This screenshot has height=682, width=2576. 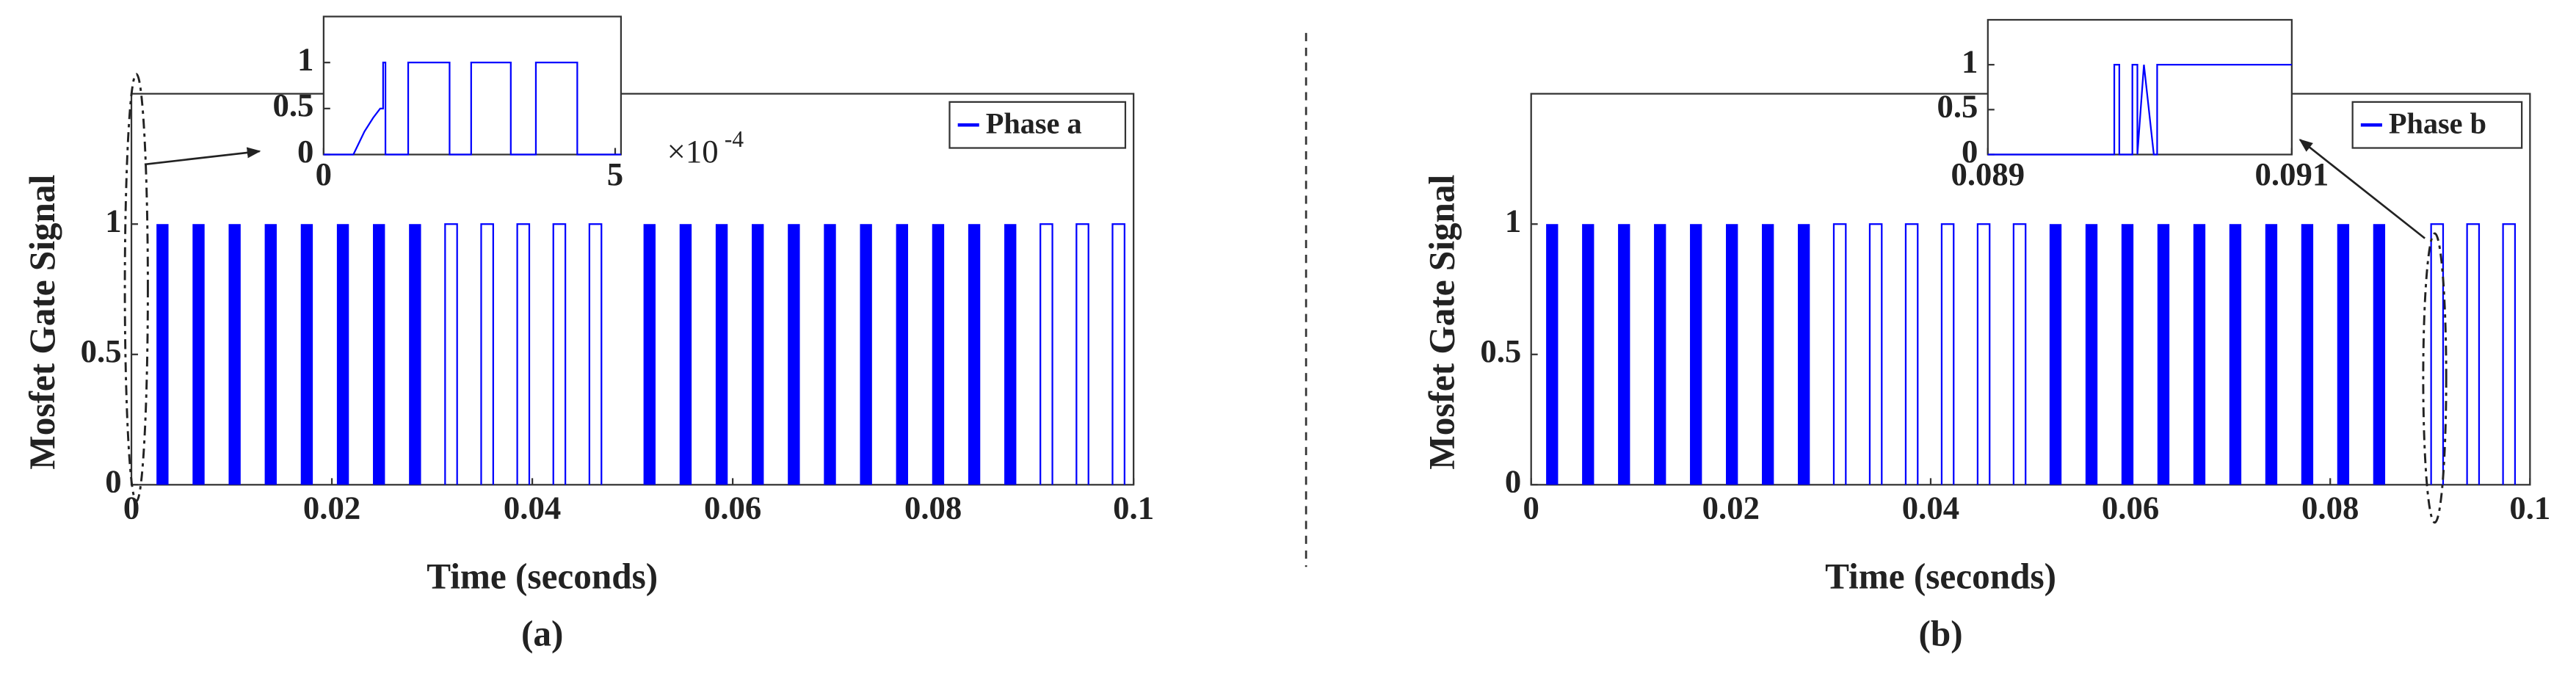 What do you see at coordinates (542, 634) in the screenshot?
I see `panel-label: (a)` at bounding box center [542, 634].